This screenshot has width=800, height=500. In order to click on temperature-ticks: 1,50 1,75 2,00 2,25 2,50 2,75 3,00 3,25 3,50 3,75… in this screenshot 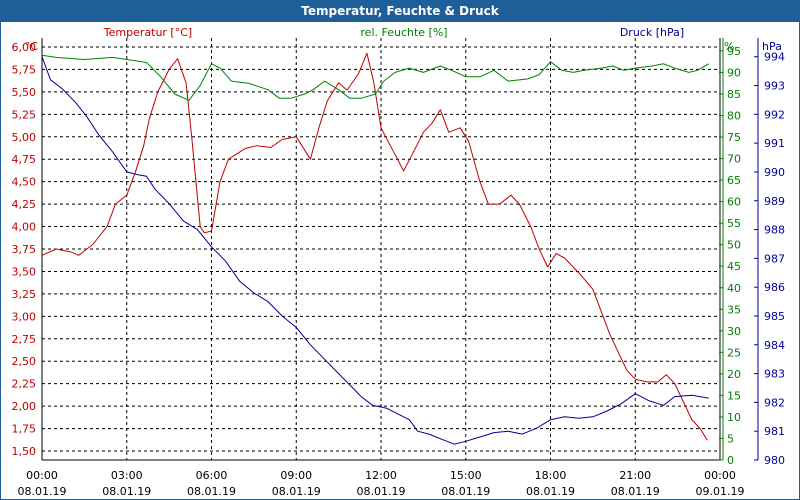, I will do `click(24, 249)`.